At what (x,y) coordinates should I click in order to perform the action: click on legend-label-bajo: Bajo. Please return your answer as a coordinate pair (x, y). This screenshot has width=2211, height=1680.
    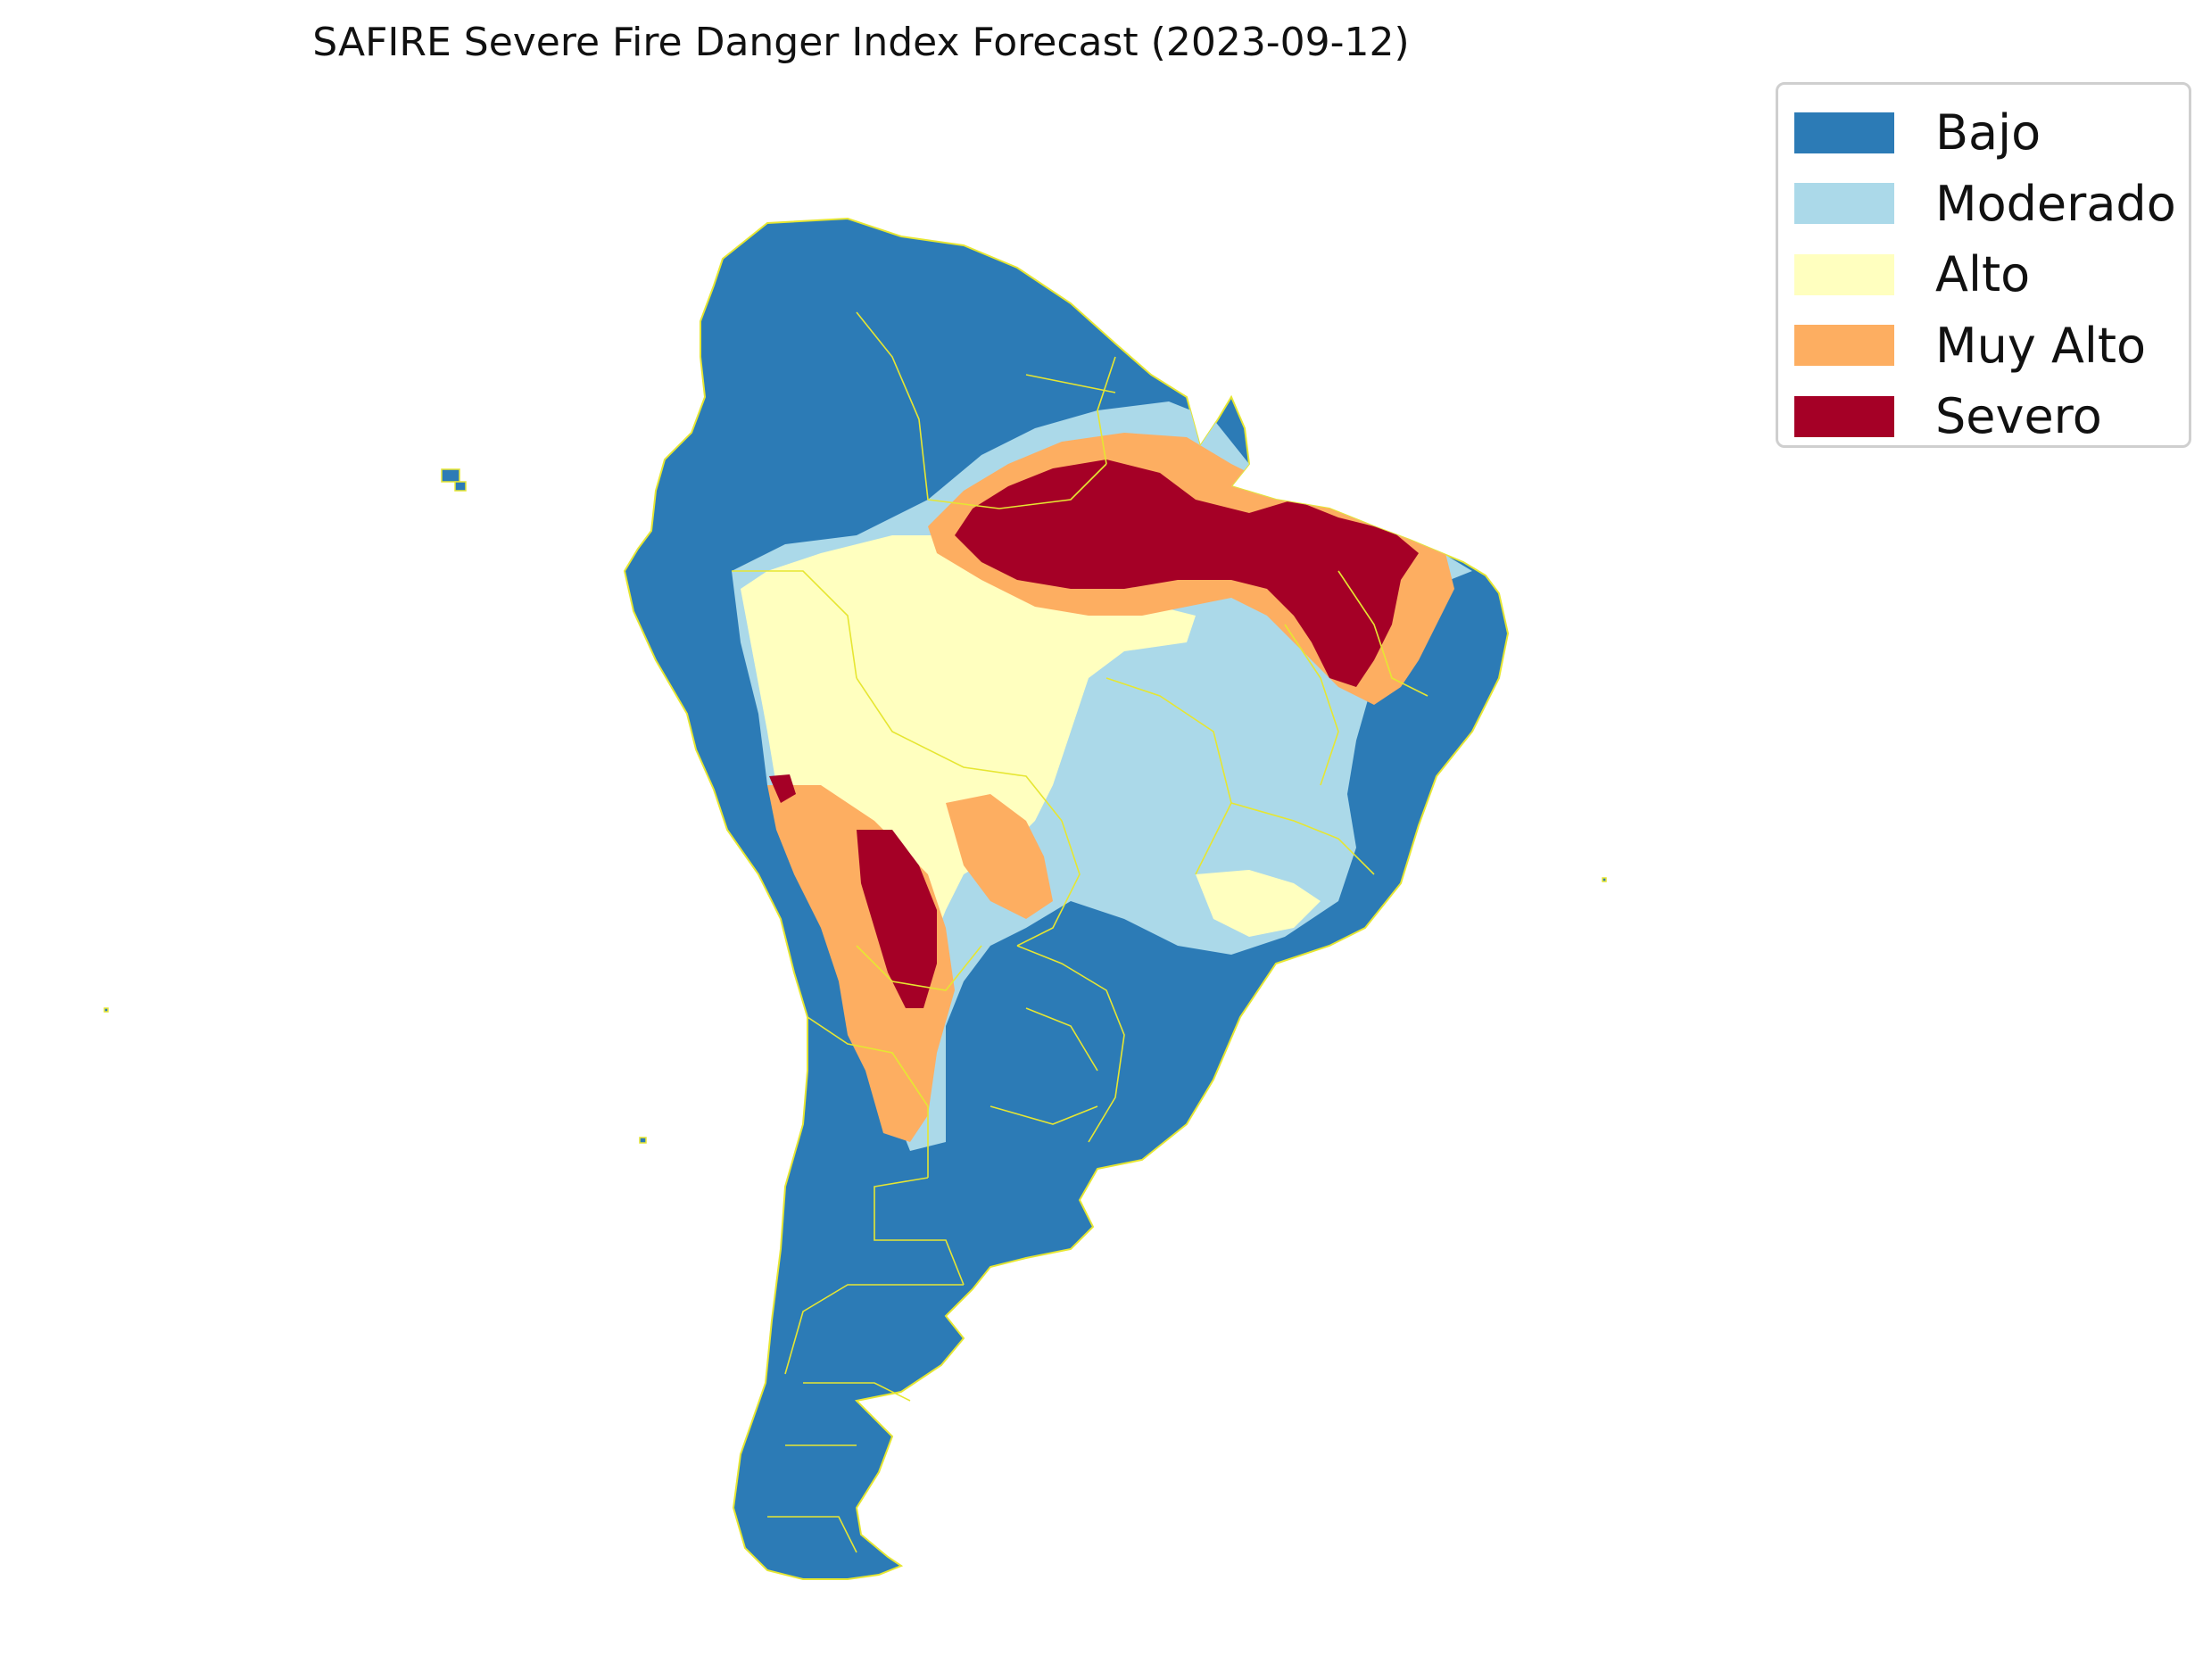
    Looking at the image, I should click on (1988, 132).